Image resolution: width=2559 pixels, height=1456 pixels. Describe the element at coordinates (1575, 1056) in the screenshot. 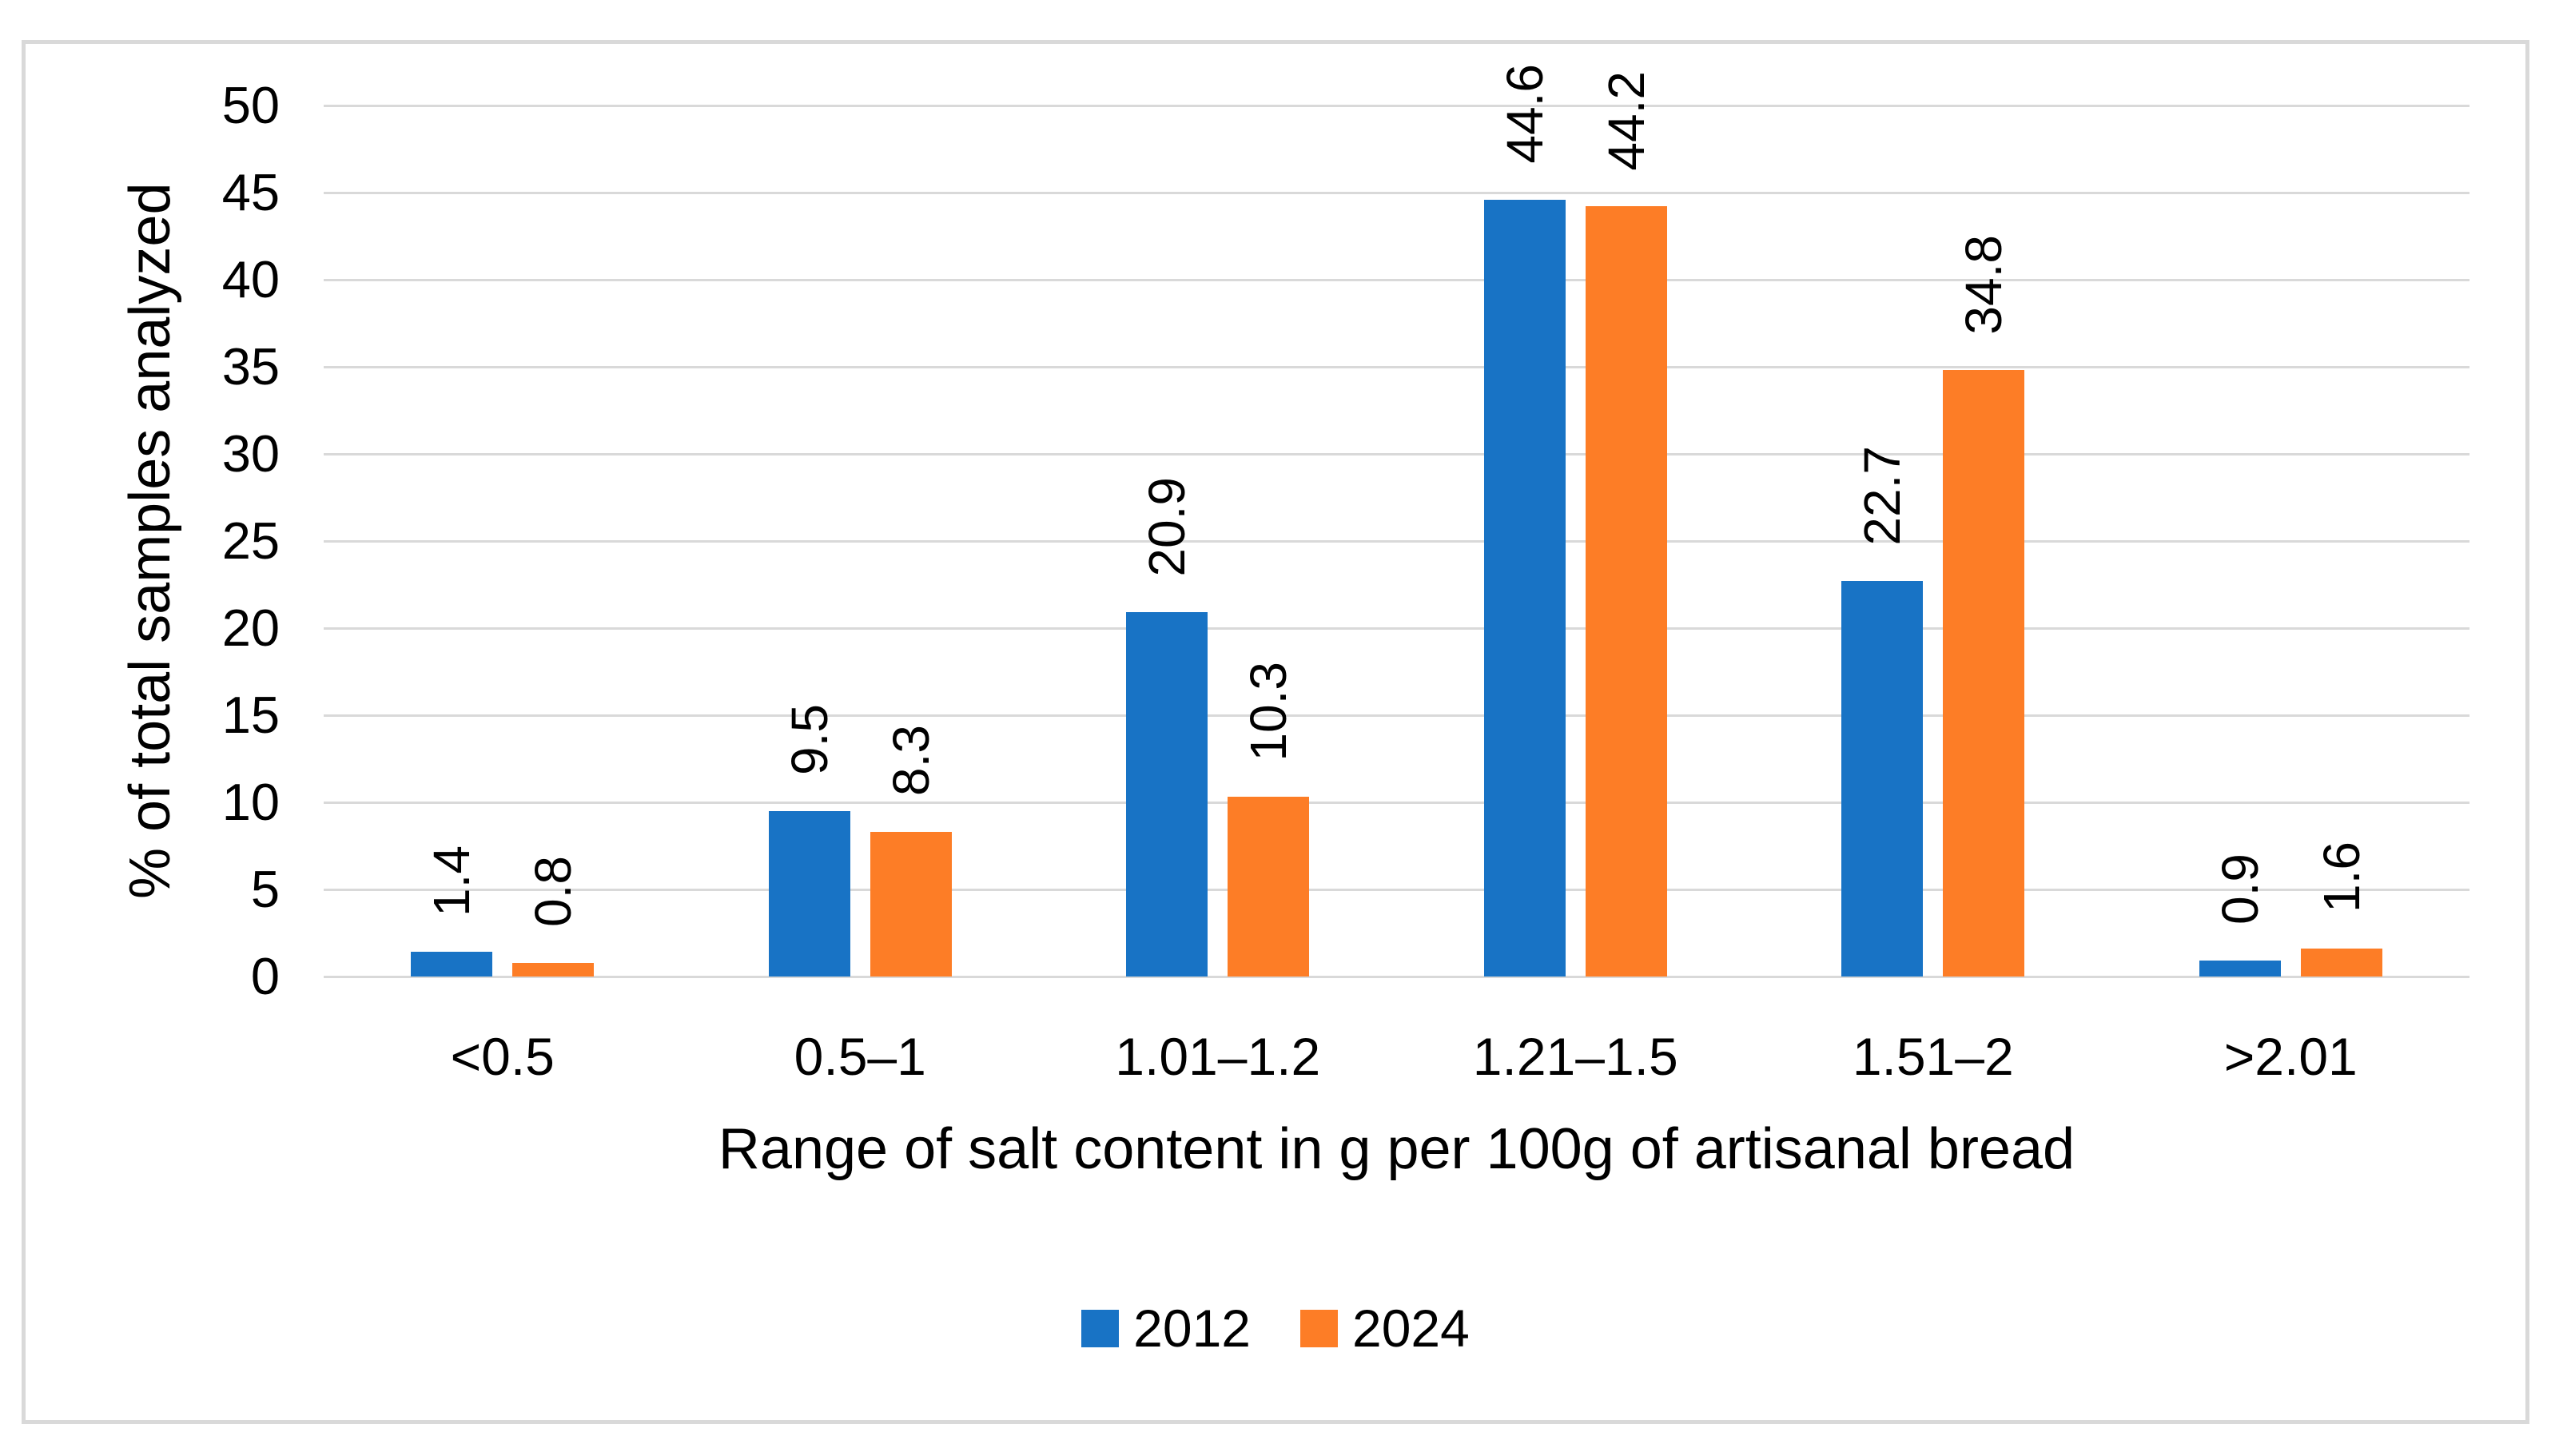

I see `x-category-label-1.21–1.5: 1.21–1.5` at that location.